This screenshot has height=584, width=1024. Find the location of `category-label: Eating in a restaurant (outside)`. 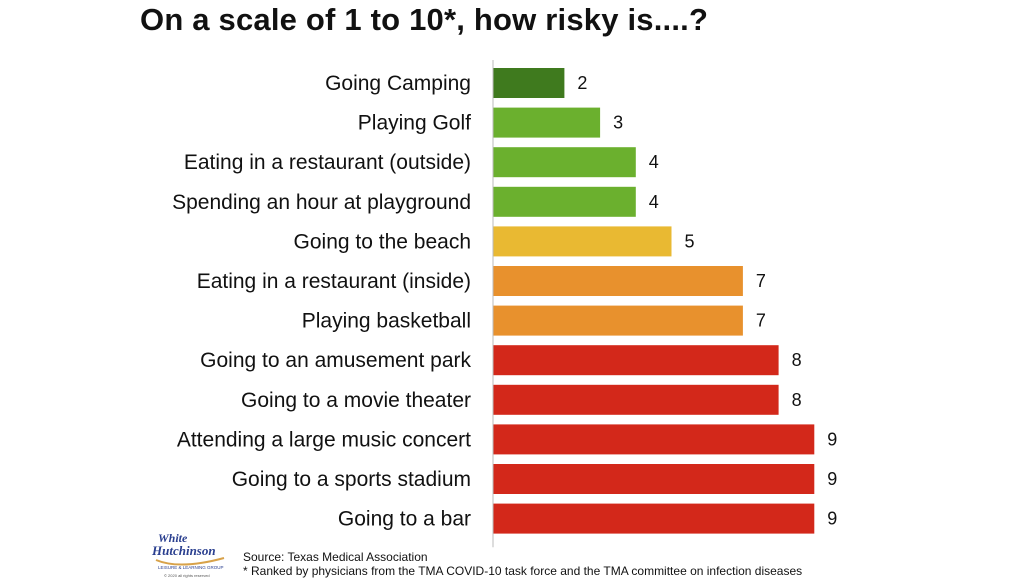

category-label: Eating in a restaurant (outside) is located at coordinates (327, 162).